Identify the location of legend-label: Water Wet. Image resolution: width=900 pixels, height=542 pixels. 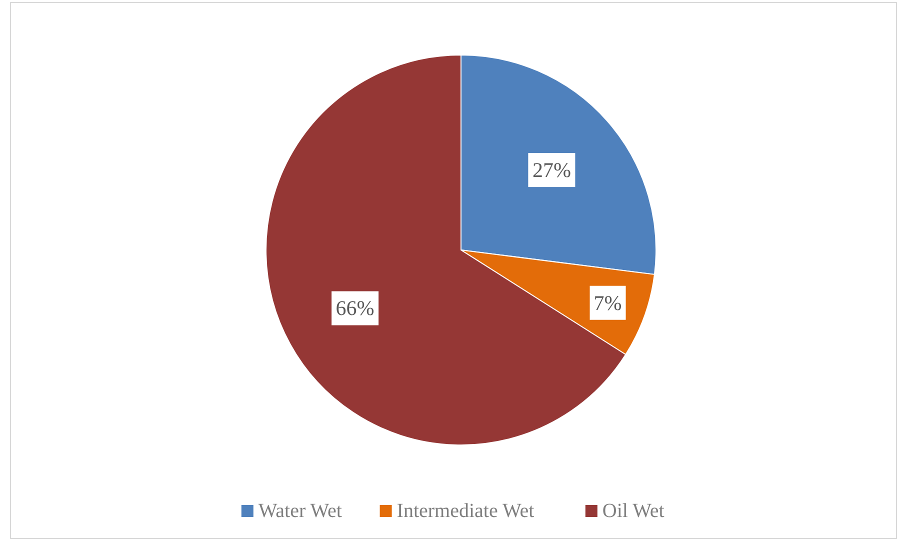
(300, 511).